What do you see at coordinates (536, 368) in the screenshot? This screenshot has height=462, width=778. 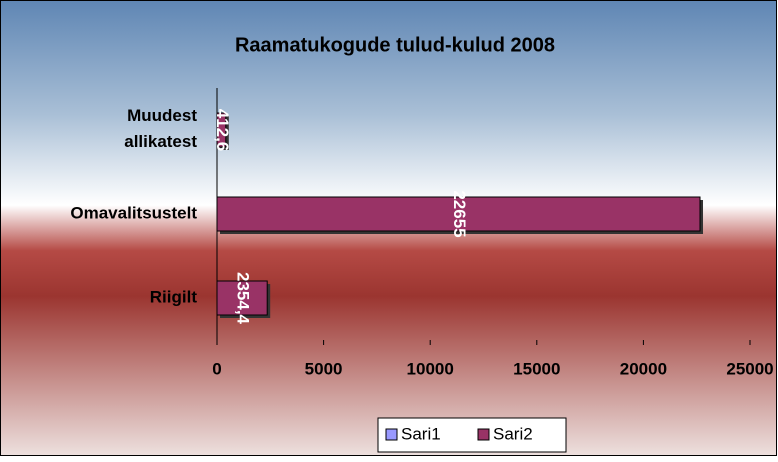 I see `x-tick-label: 15000` at bounding box center [536, 368].